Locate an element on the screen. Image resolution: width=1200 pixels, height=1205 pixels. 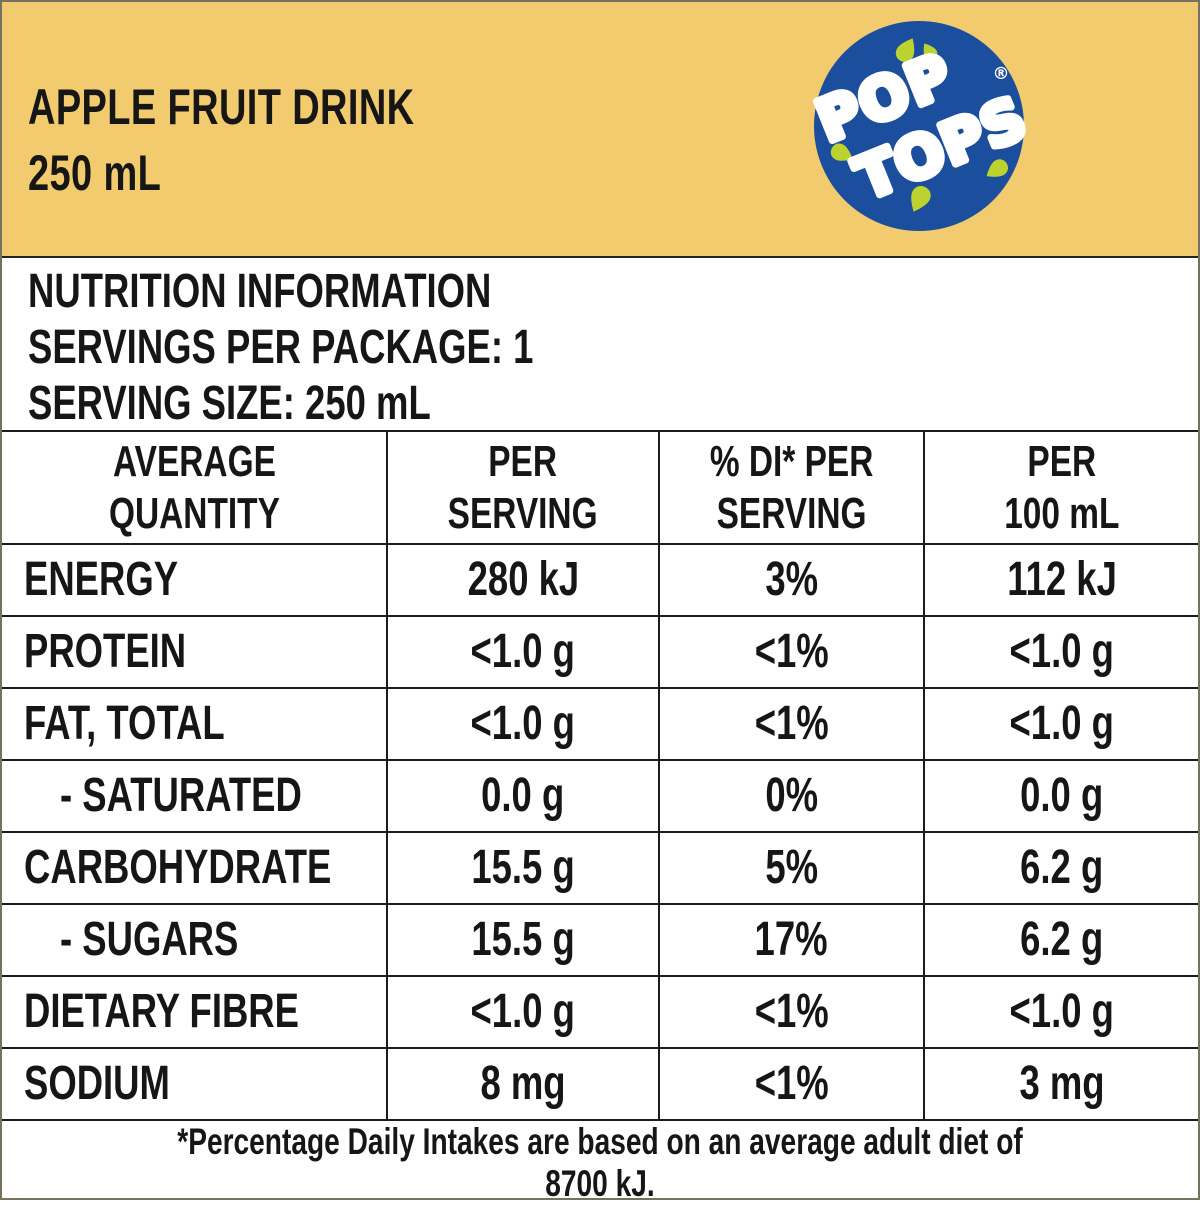
cell-per-100ml: 112 kJ is located at coordinates (1061, 579).